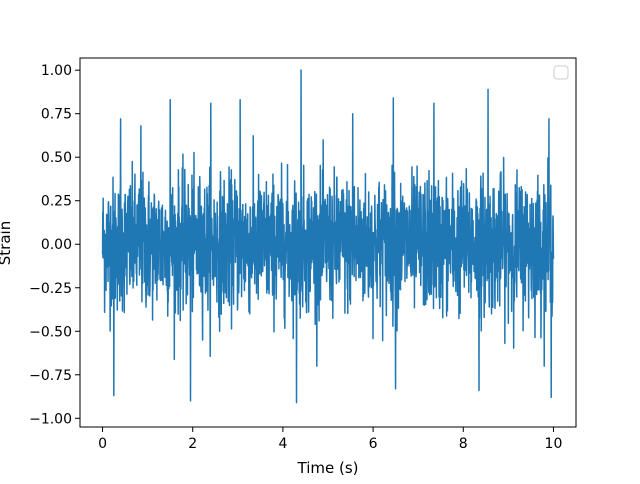 Image resolution: width=640 pixels, height=484 pixels. Describe the element at coordinates (56, 158) in the screenshot. I see `y-tick-label: 0.50` at that location.